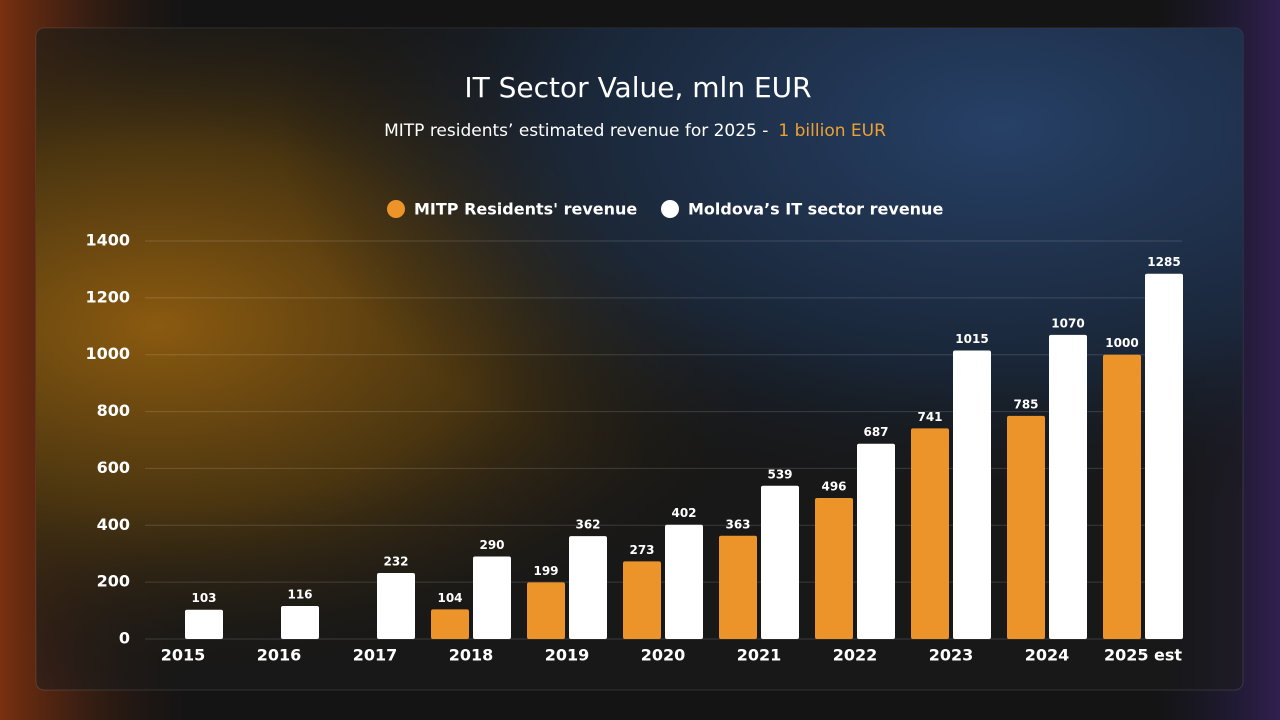 This screenshot has width=1280, height=720. What do you see at coordinates (183, 655) in the screenshot?
I see `x-tick-label: 2015` at bounding box center [183, 655].